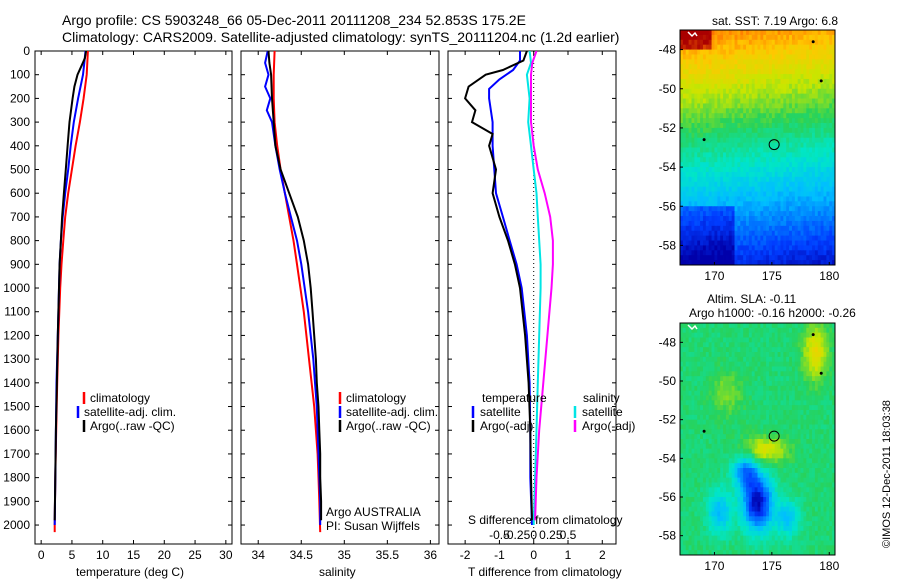  I want to click on xtick-label: -2, so click(465, 555).